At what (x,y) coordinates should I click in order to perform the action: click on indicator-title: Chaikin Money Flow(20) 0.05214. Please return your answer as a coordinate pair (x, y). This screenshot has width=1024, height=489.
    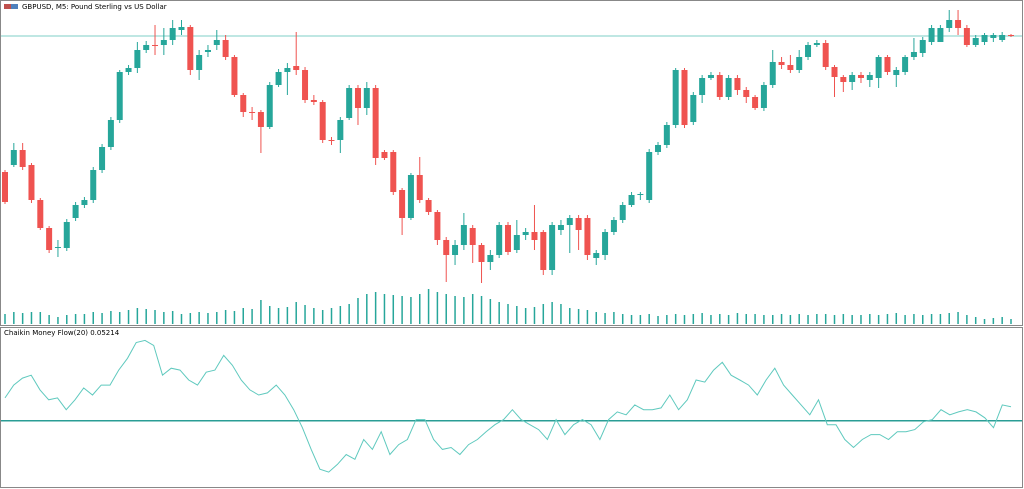
    Looking at the image, I should click on (62, 333).